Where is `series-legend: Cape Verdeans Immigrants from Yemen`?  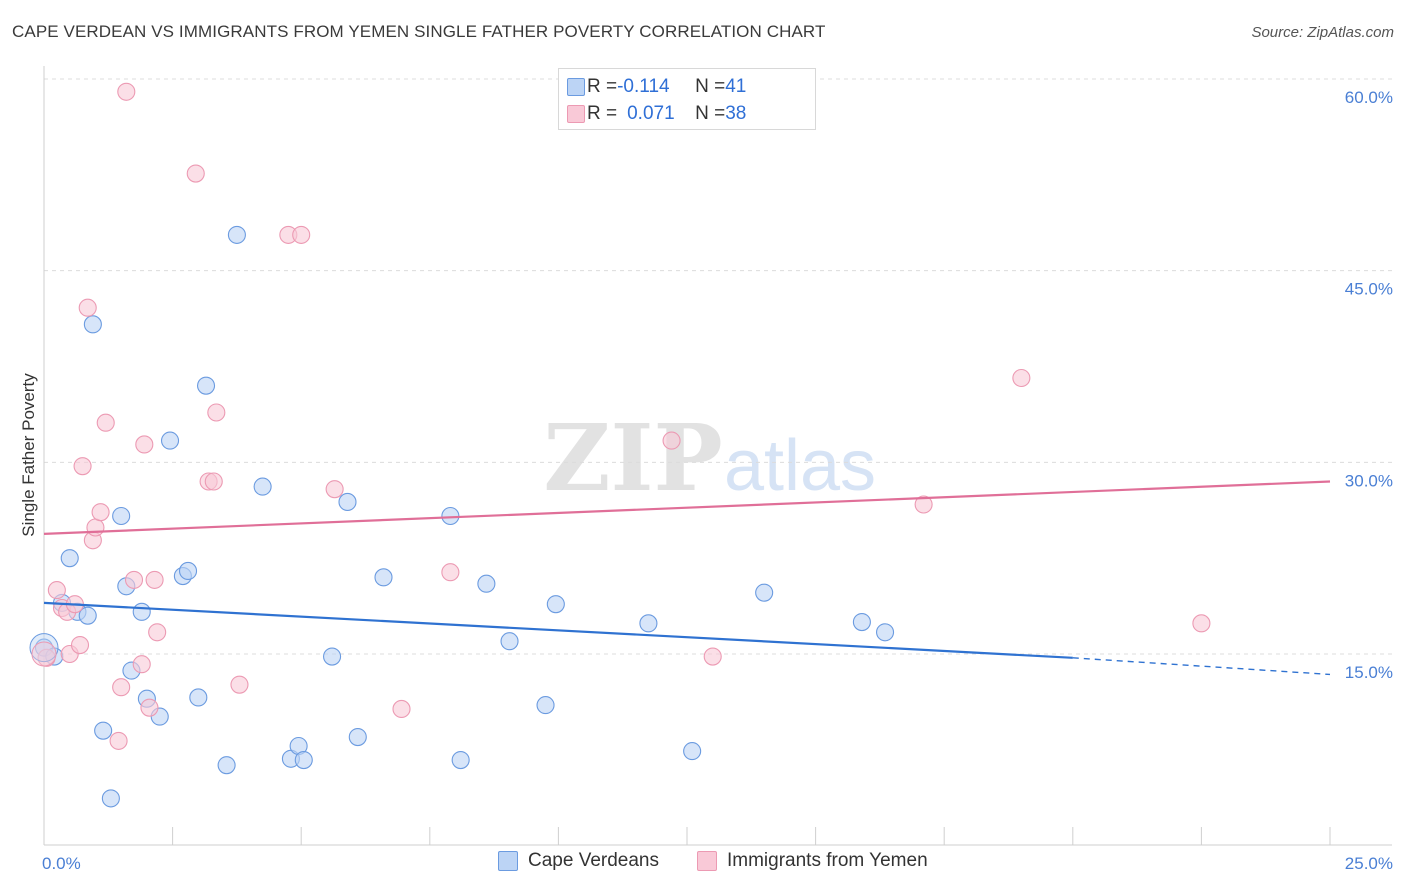
series-legend: Cape Verdeans Immigrants from Yemen is located at coordinates (703, 864).